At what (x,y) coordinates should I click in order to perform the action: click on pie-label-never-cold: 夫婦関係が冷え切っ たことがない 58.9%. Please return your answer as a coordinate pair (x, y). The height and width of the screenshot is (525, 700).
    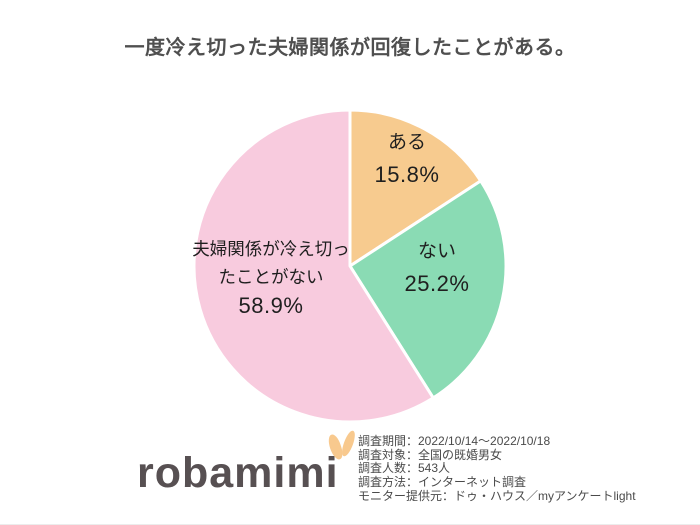
    Looking at the image, I should click on (271, 278).